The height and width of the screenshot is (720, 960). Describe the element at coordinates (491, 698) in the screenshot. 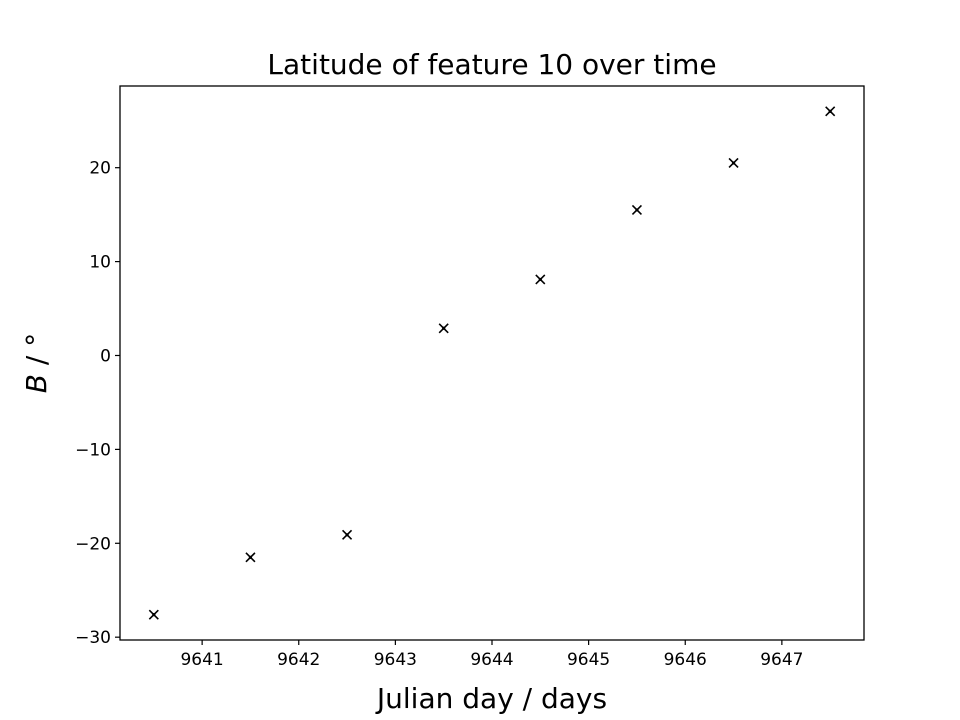

I see `x-axis-label: Julian day / days` at that location.